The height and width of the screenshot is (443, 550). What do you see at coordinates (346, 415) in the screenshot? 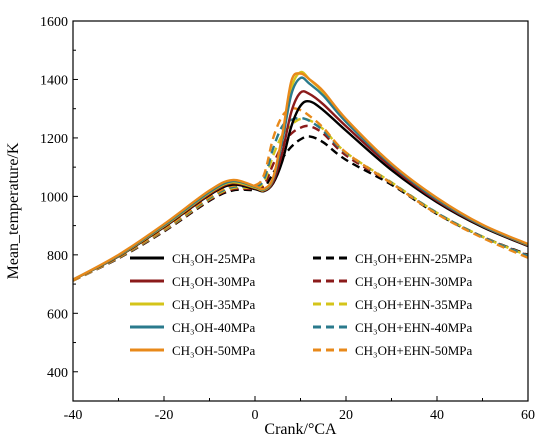
I see `x-tick-label: 20` at bounding box center [346, 415].